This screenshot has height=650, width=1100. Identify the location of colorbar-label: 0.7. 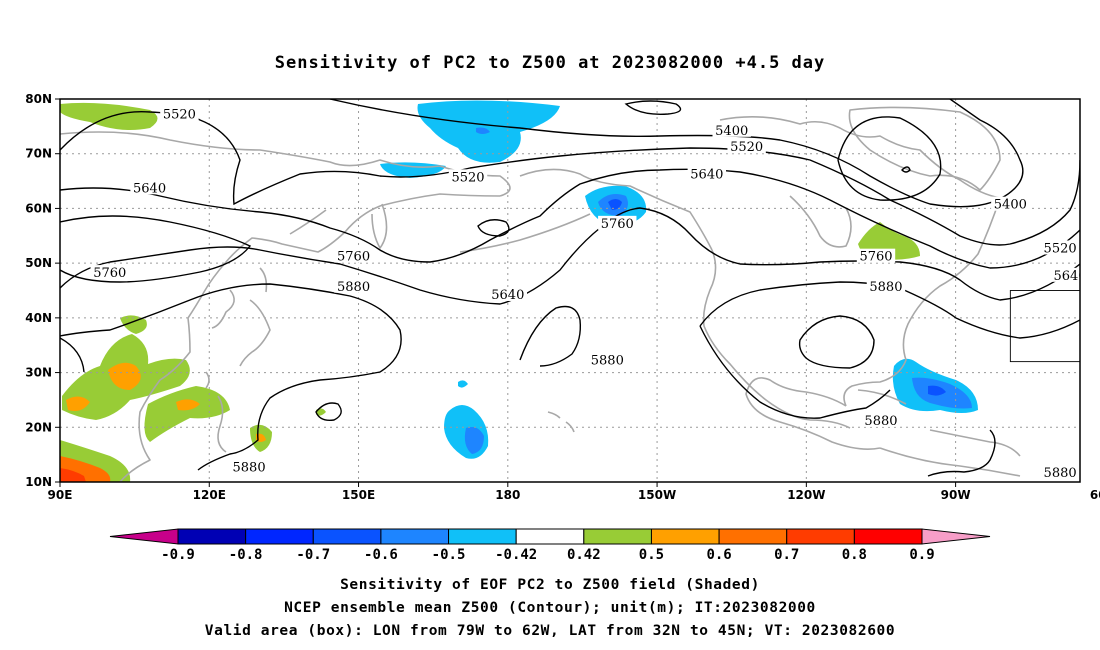
(786, 555).